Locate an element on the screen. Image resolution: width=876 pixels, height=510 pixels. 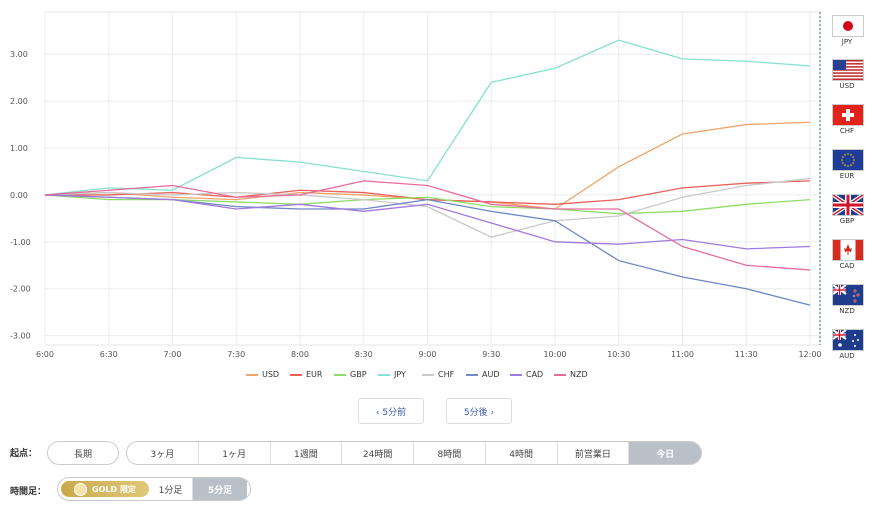
start-option-7: 今日 is located at coordinates (665, 453).